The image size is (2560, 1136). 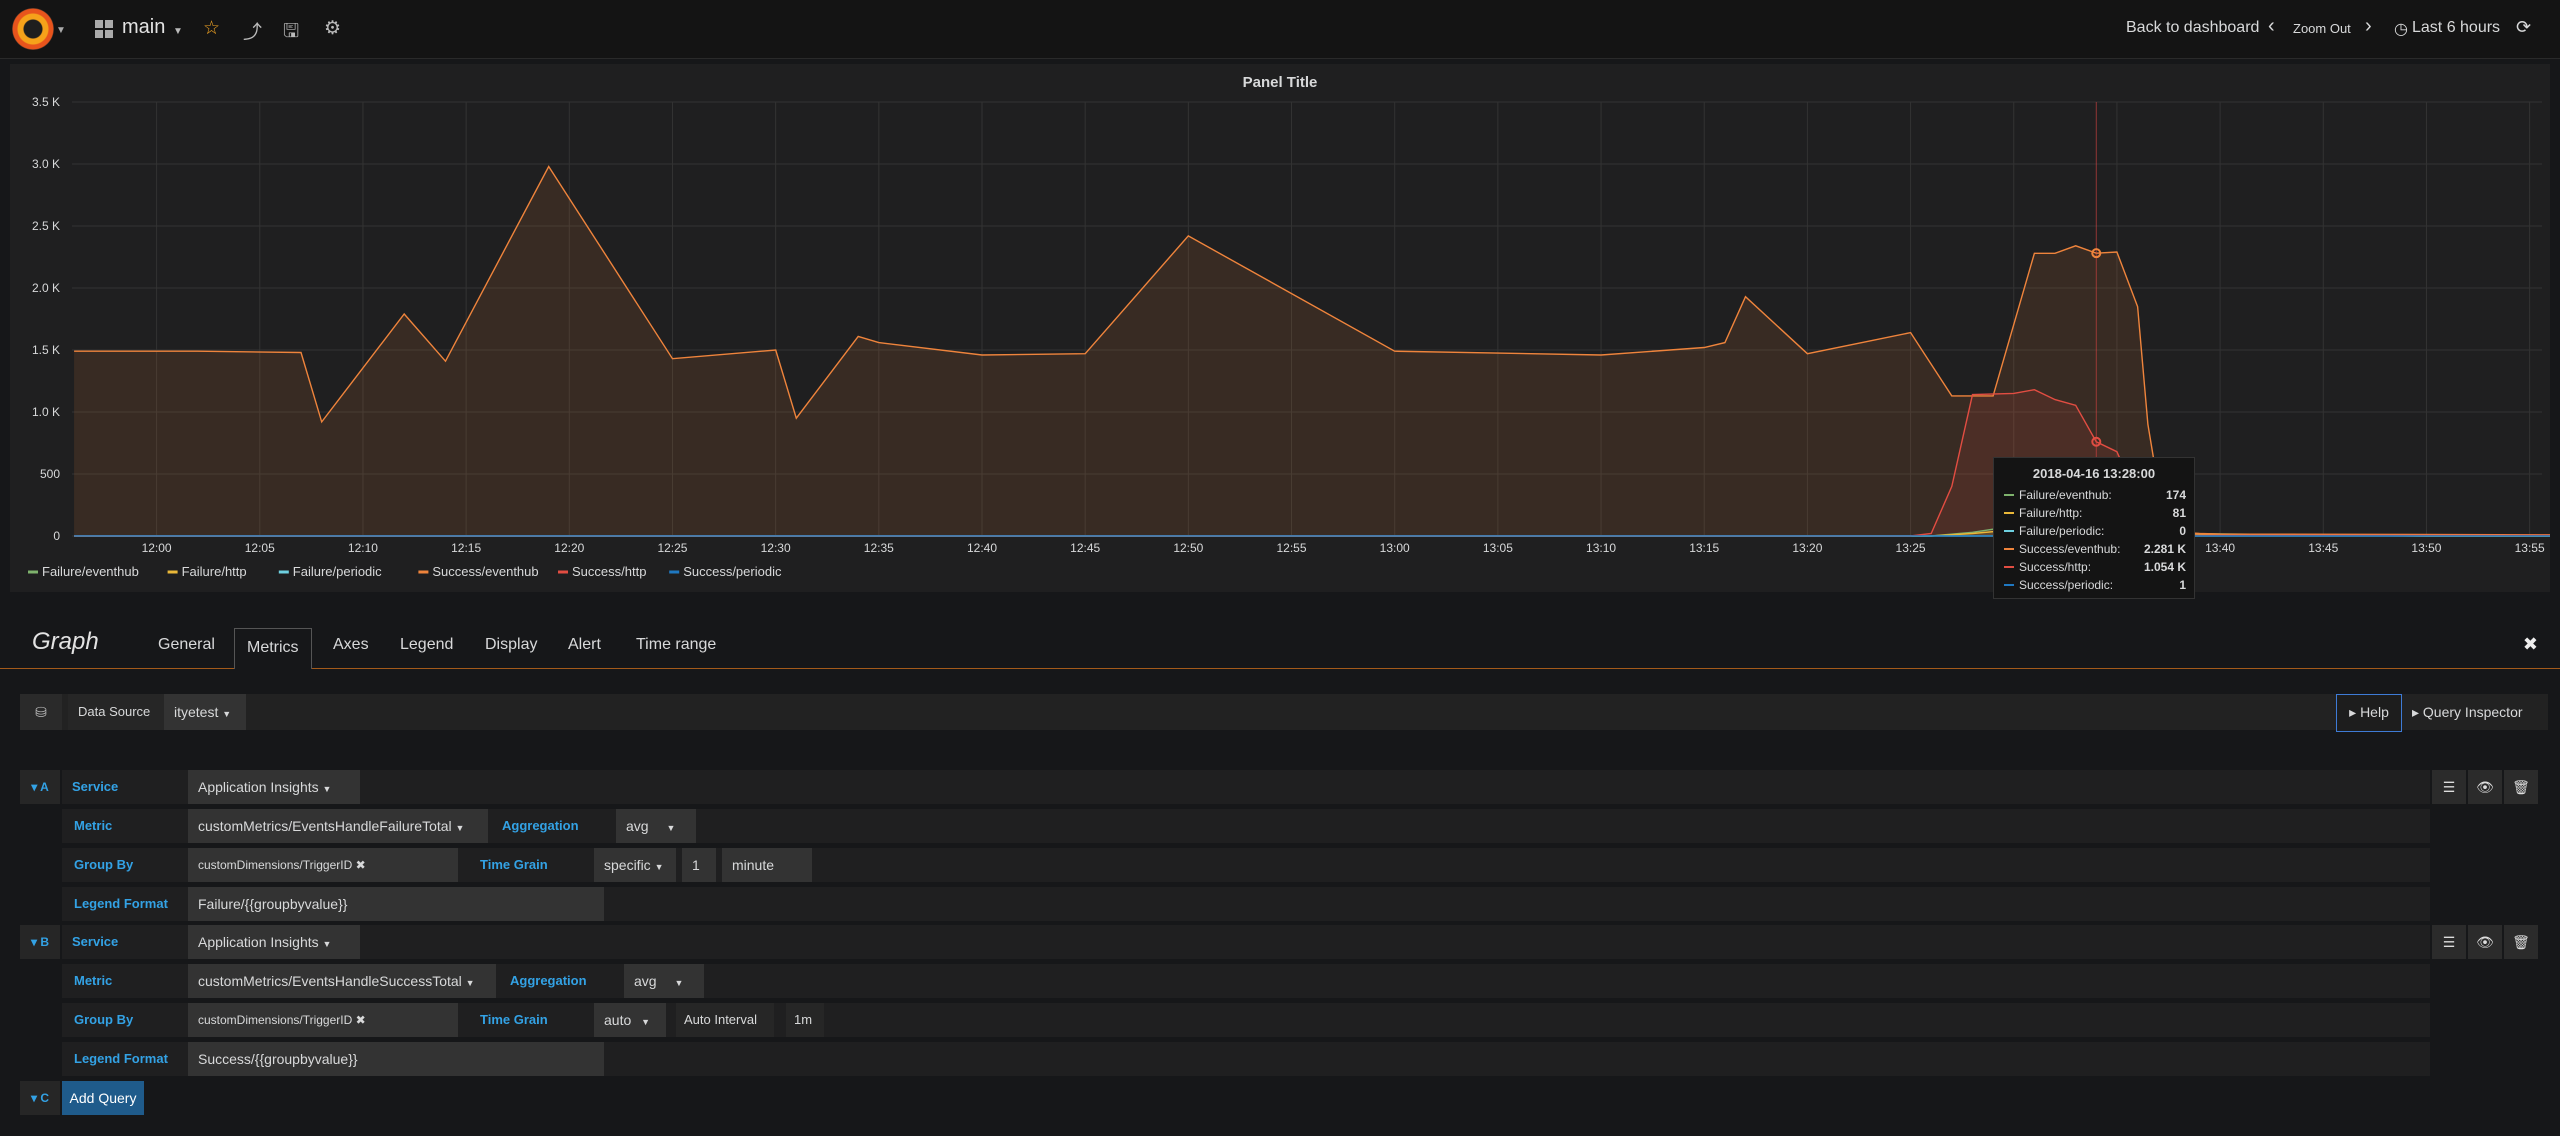 I want to click on tab-general: General, so click(x=186, y=644).